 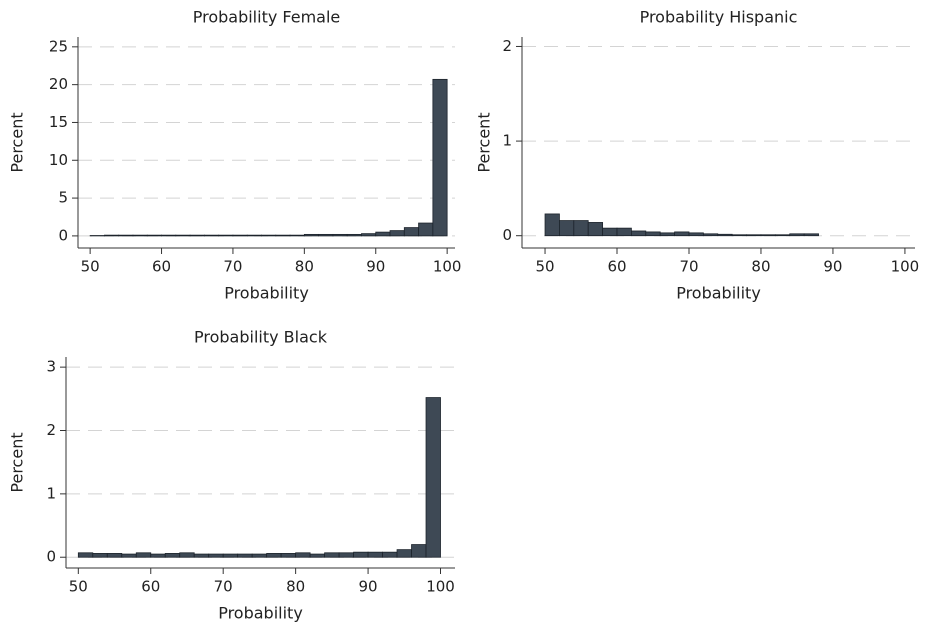 I want to click on y-tick-label: 25, so click(x=58, y=46).